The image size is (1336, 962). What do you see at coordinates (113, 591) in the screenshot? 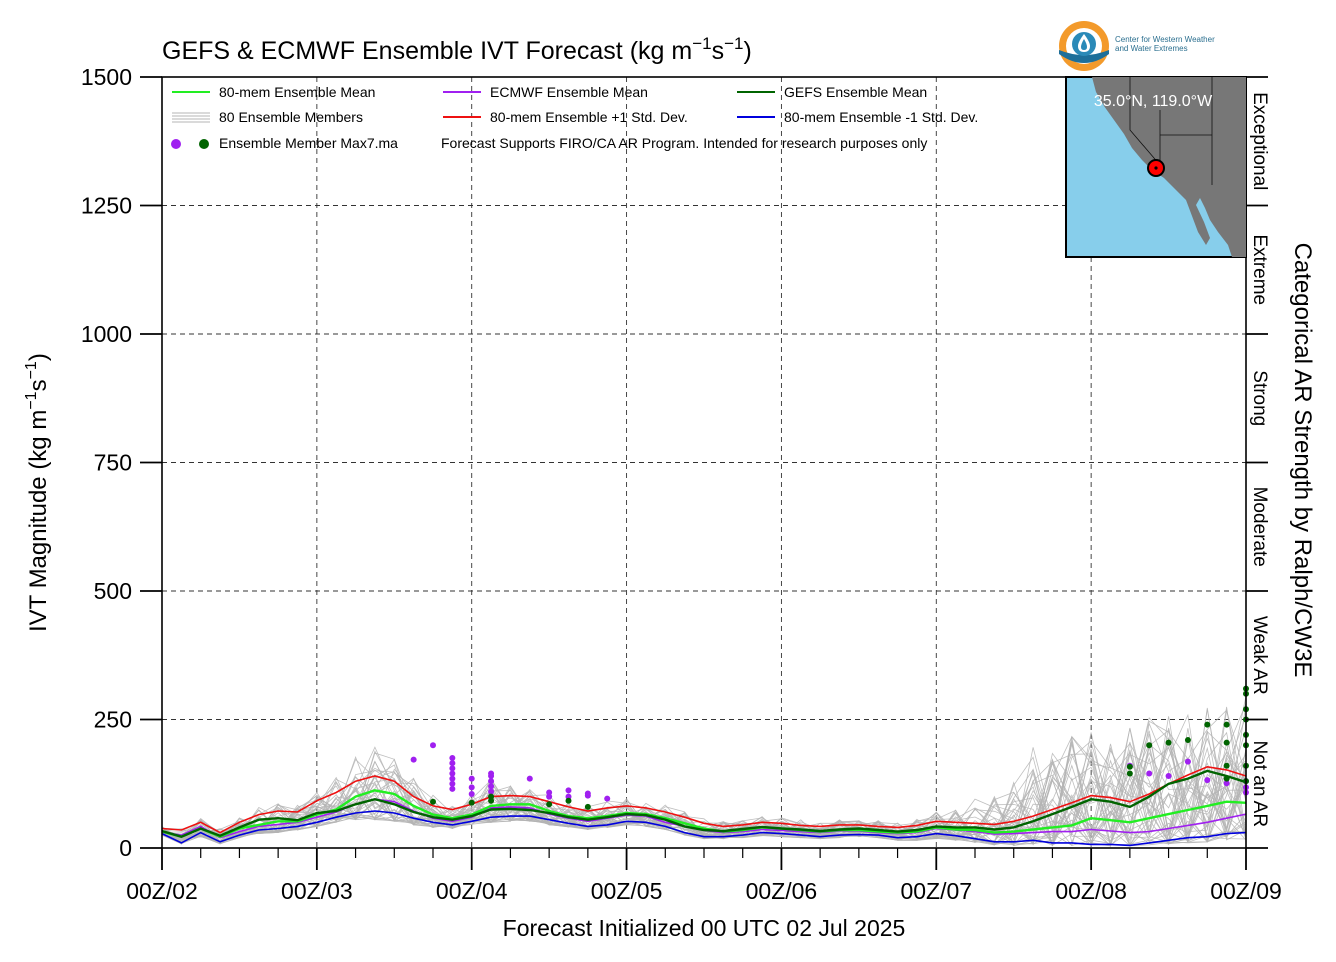
I see `y-tick-label: 500` at bounding box center [113, 591].